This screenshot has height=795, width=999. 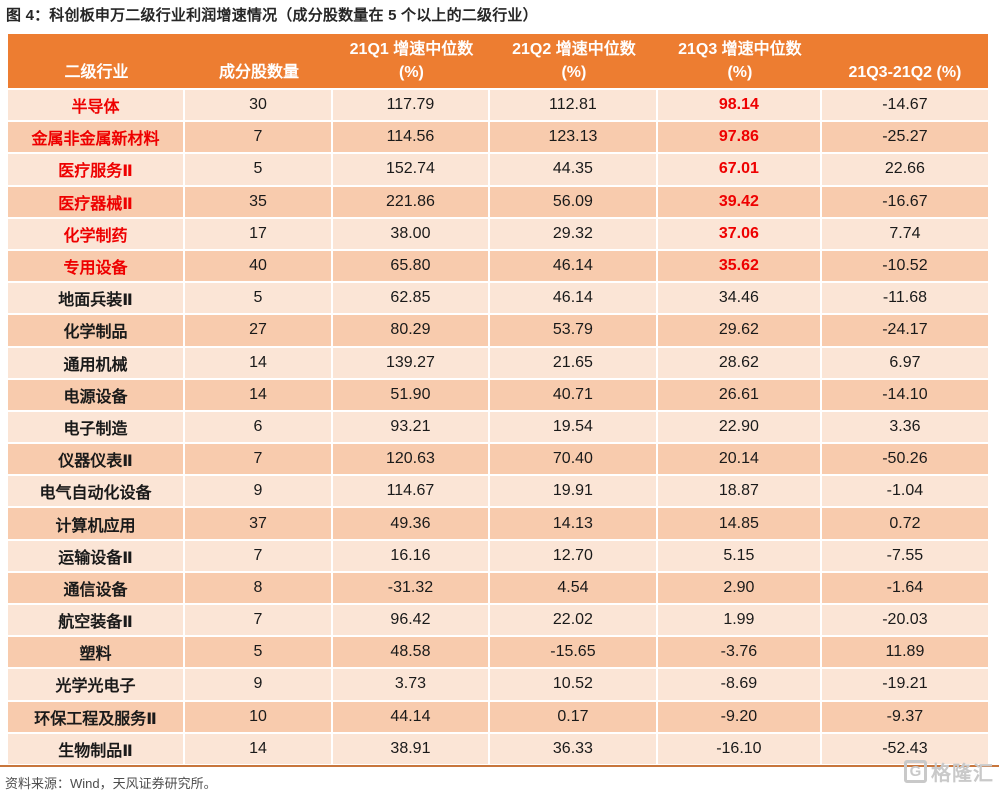 I want to click on table-row: 环保工程及服务Ⅱ 10 44.14 0.17 -9.20 -9.37, so click(x=498, y=716).